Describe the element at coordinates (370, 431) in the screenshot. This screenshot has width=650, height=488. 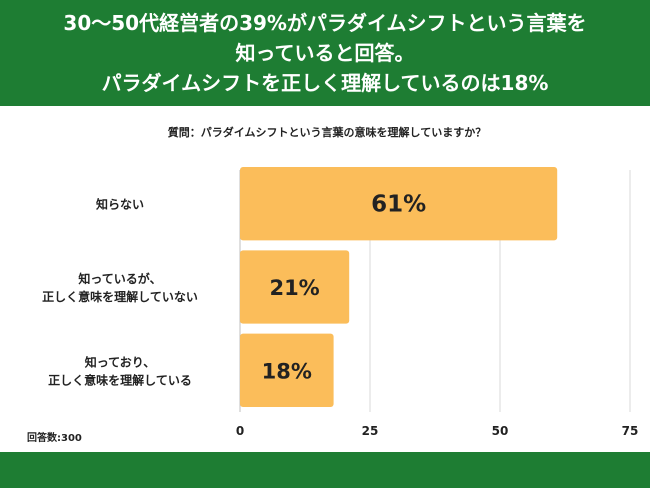
I see `x-tick-label: 25` at that location.